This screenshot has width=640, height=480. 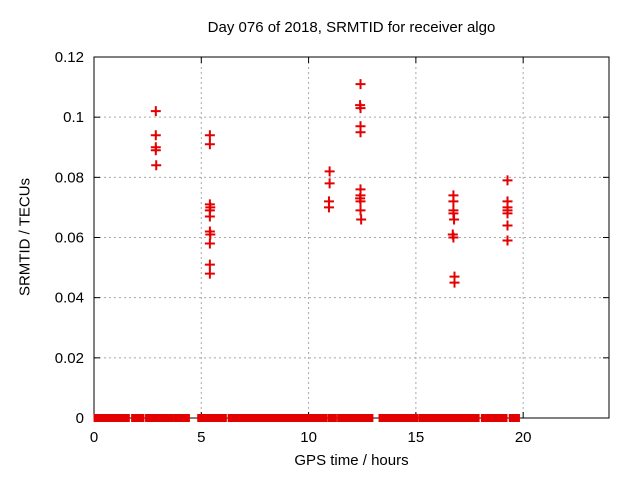 I want to click on zero-line-band, so click(x=306, y=418).